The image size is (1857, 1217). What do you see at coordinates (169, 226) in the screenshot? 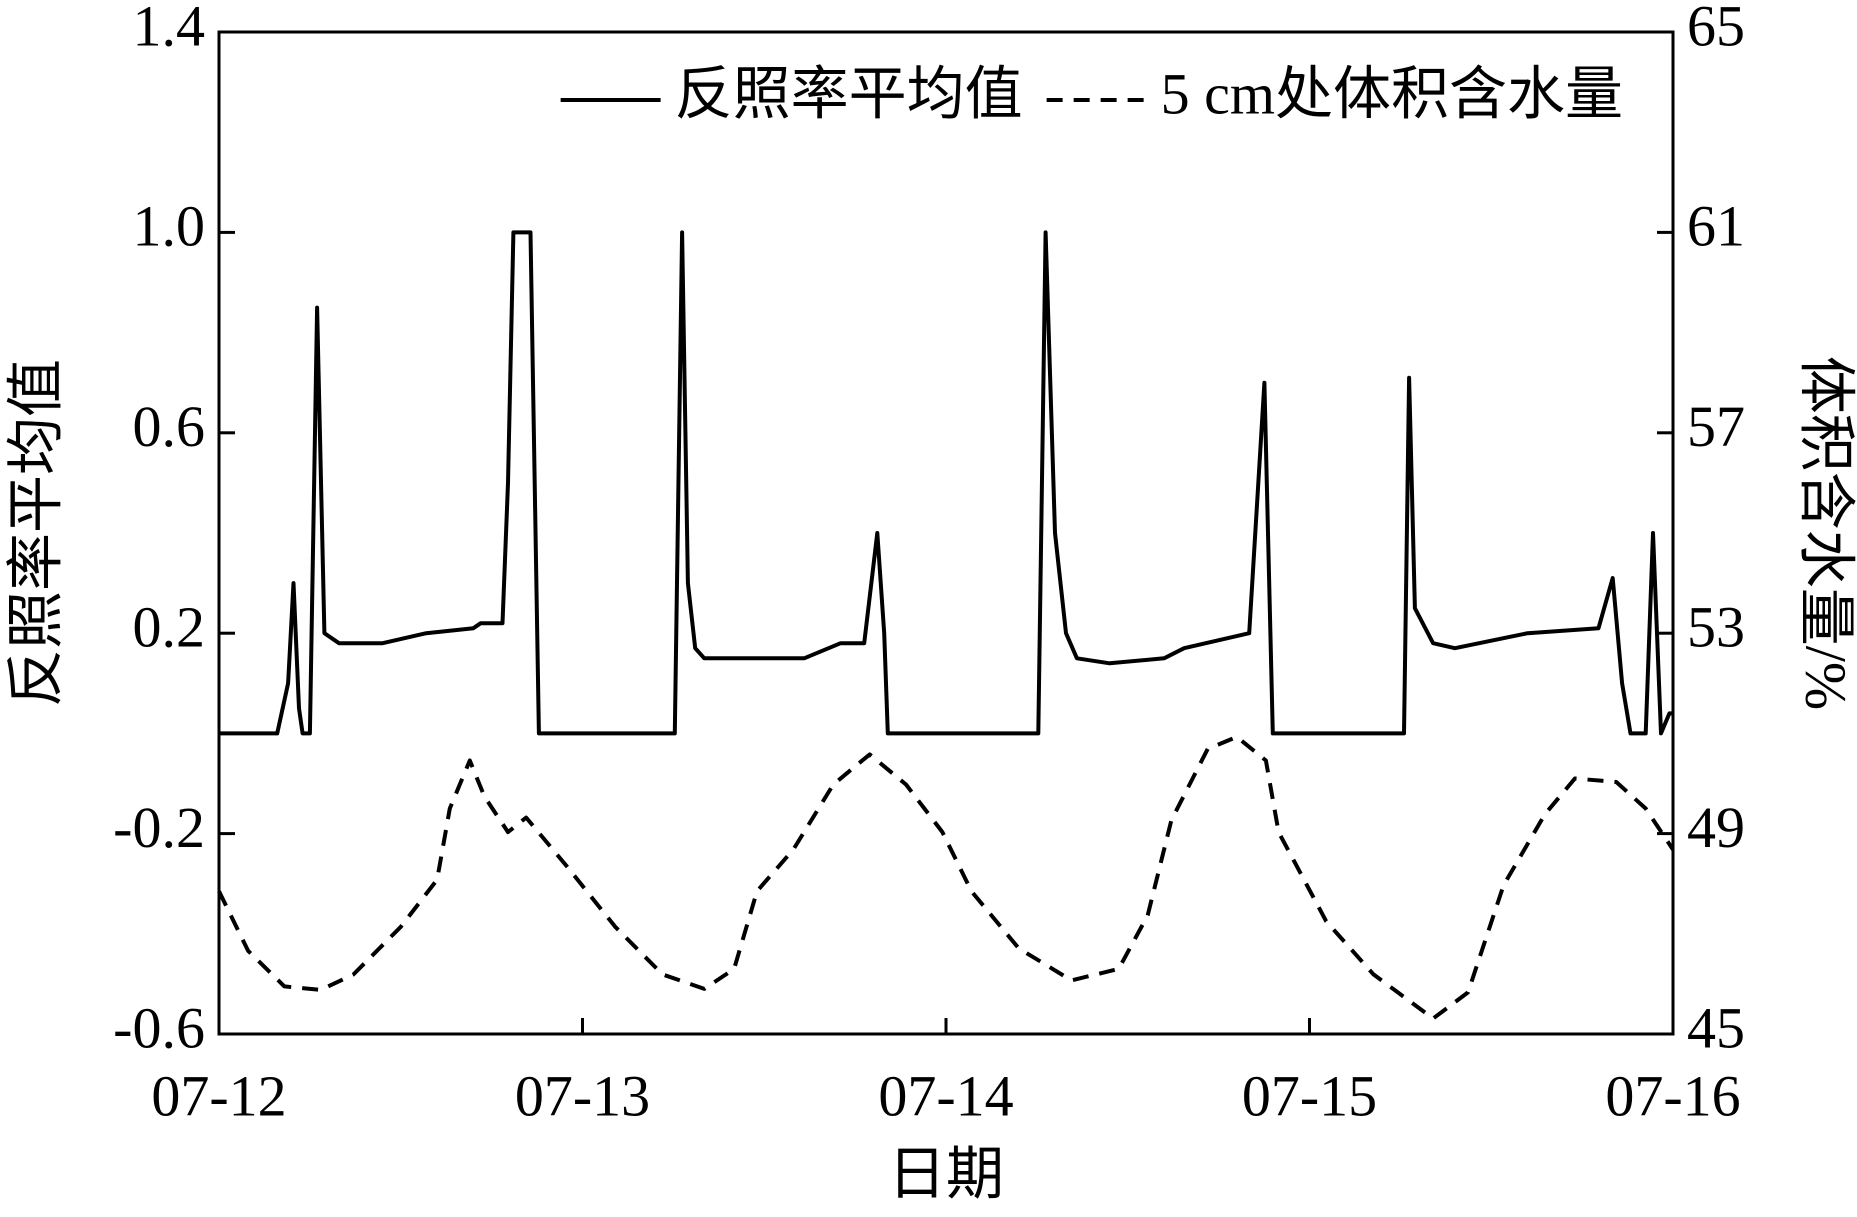
I see `y-tick-label: 1.0` at bounding box center [169, 226].